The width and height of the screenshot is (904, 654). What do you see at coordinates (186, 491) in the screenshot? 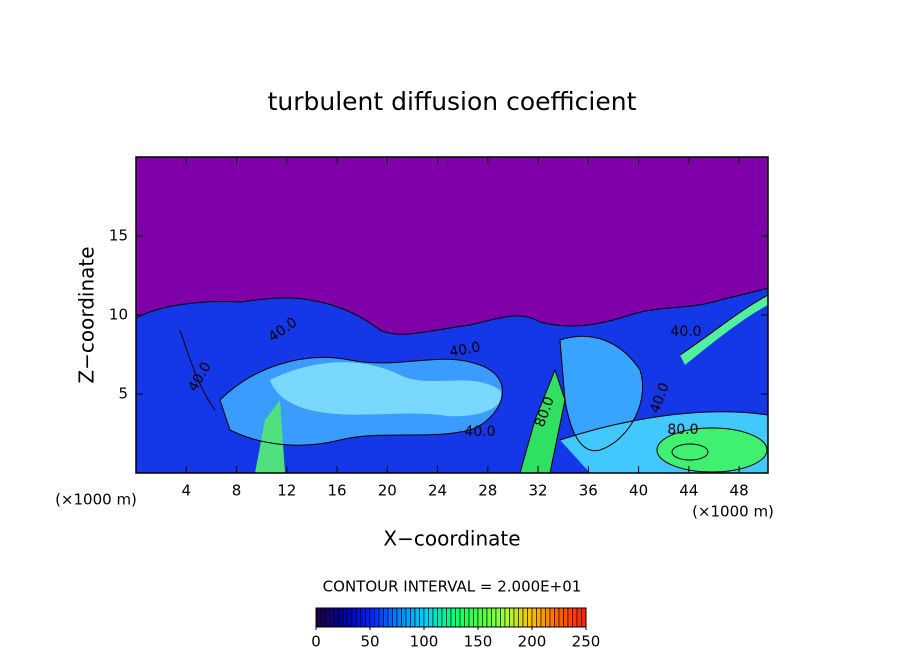
I see `x-tick-label: 4` at bounding box center [186, 491].